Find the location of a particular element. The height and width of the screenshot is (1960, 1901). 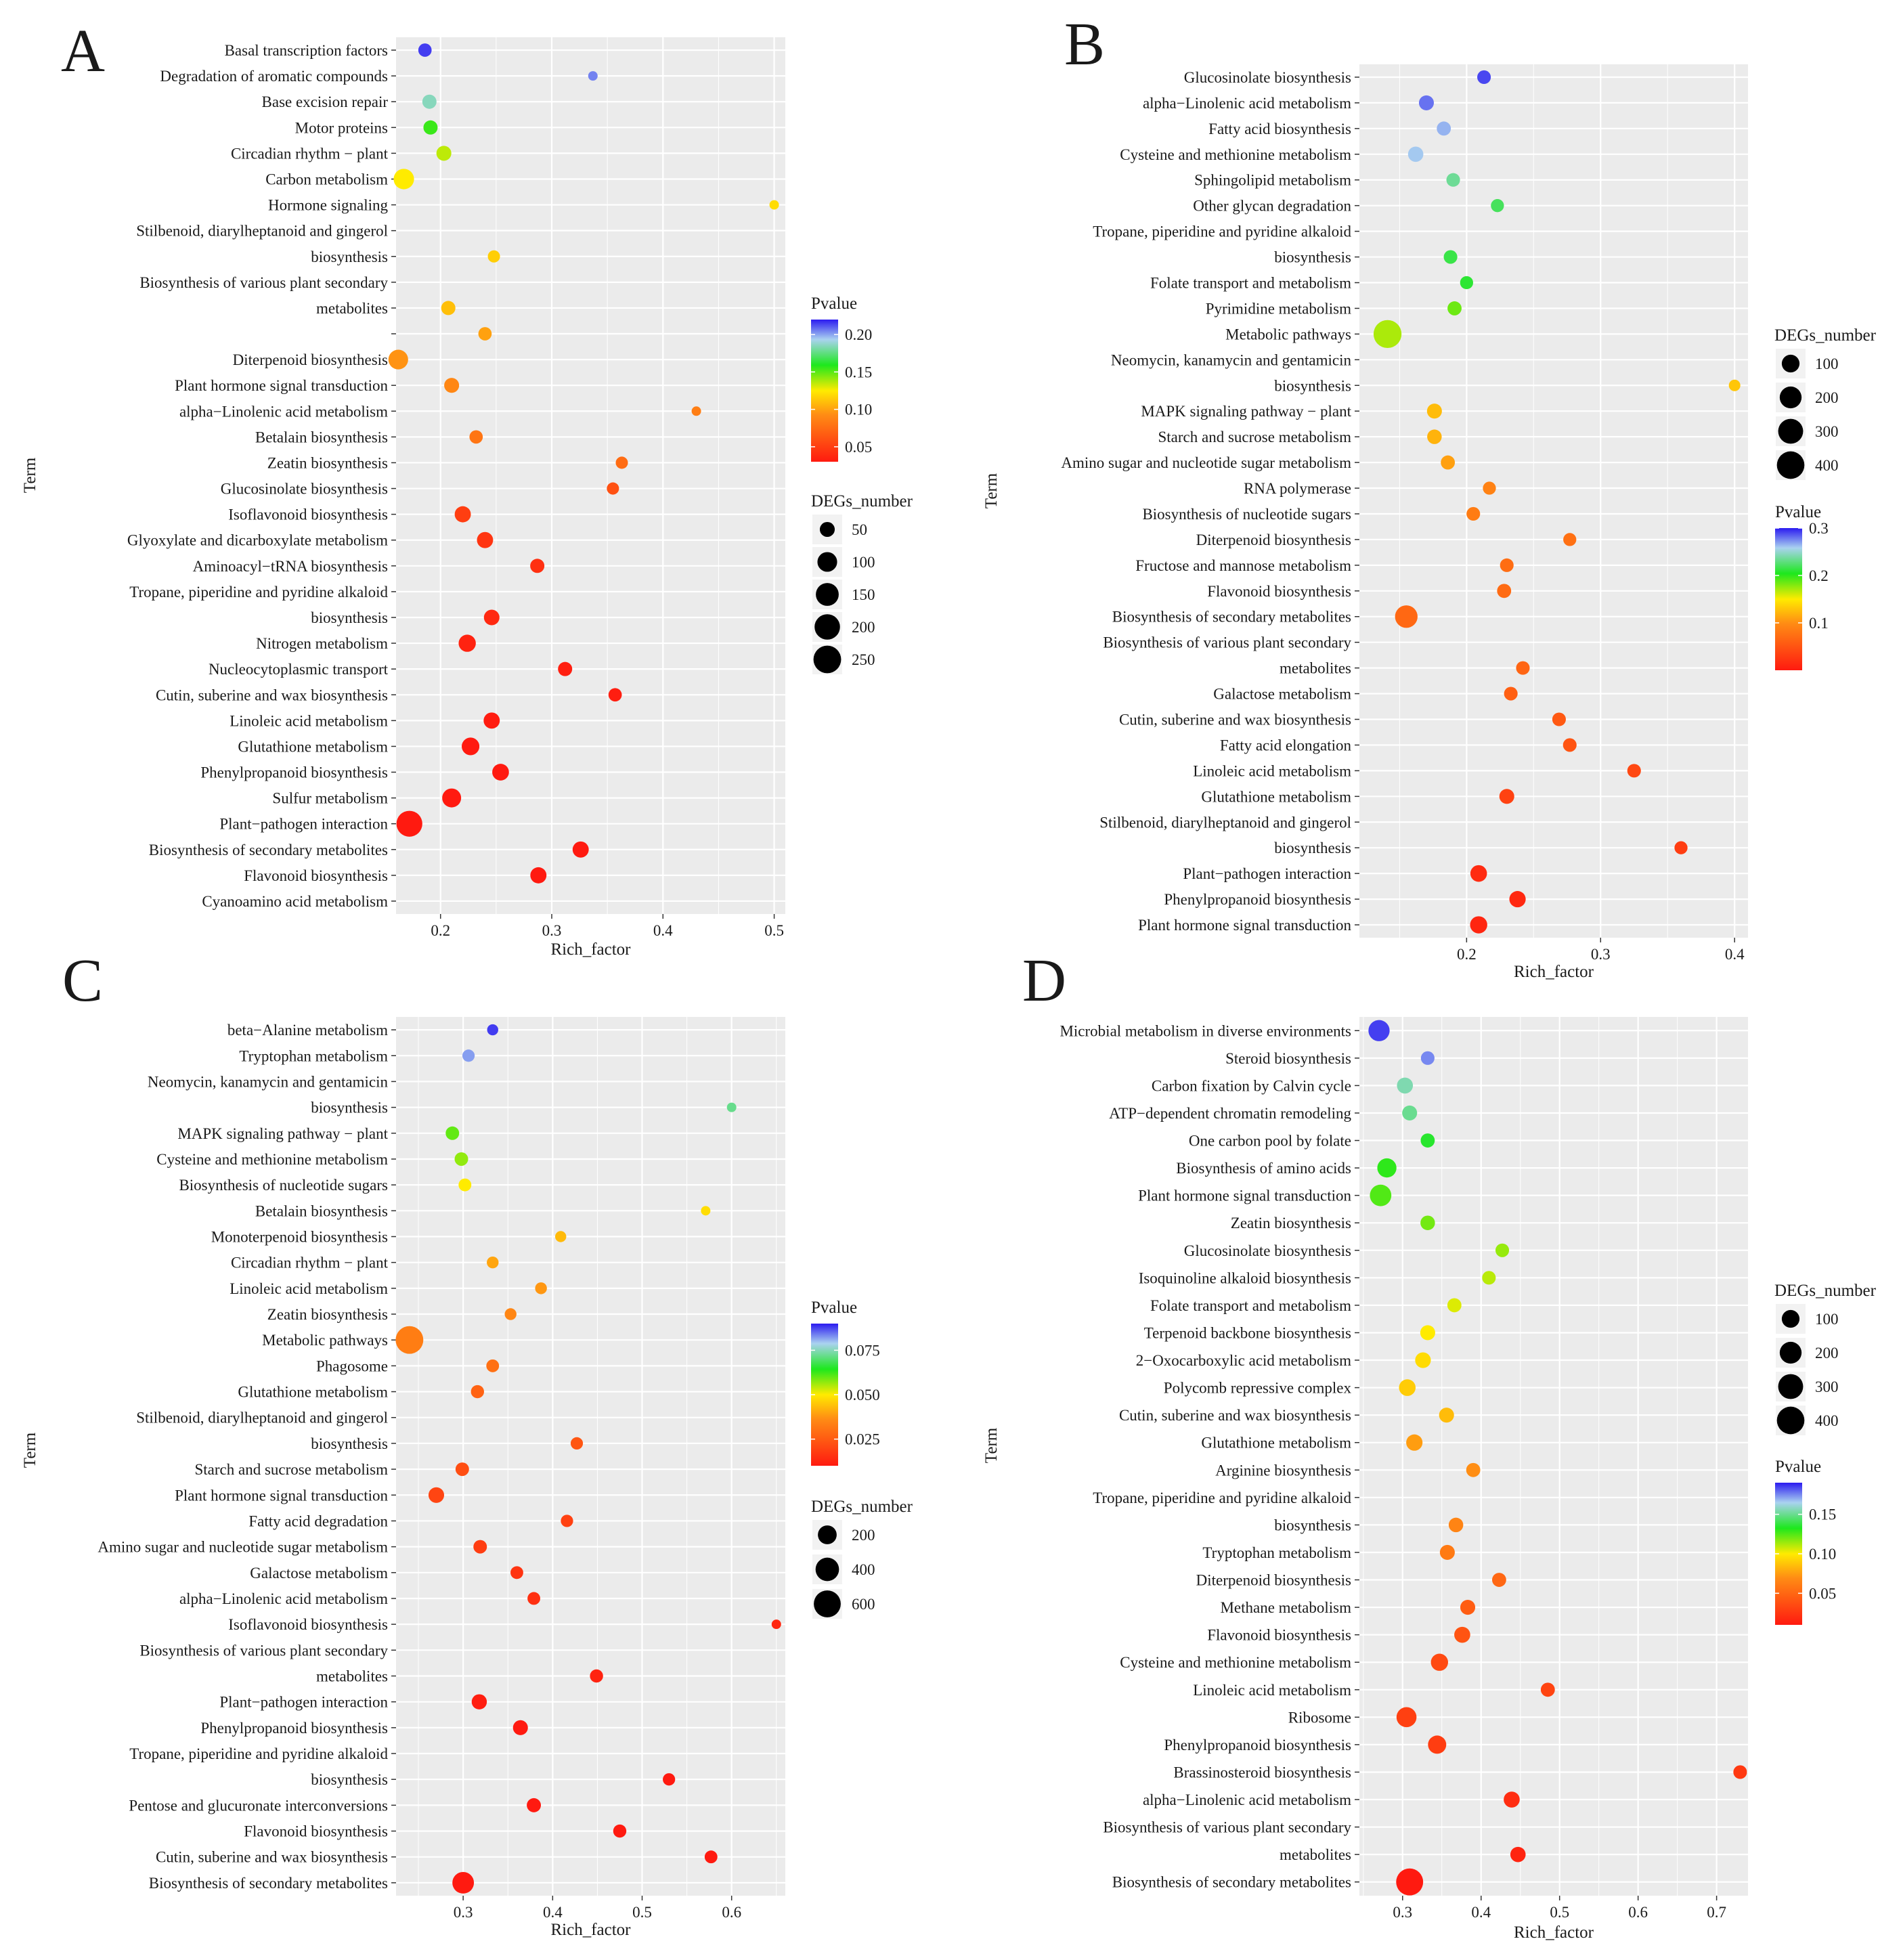

panel-c-letter: C is located at coordinates (82, 980).